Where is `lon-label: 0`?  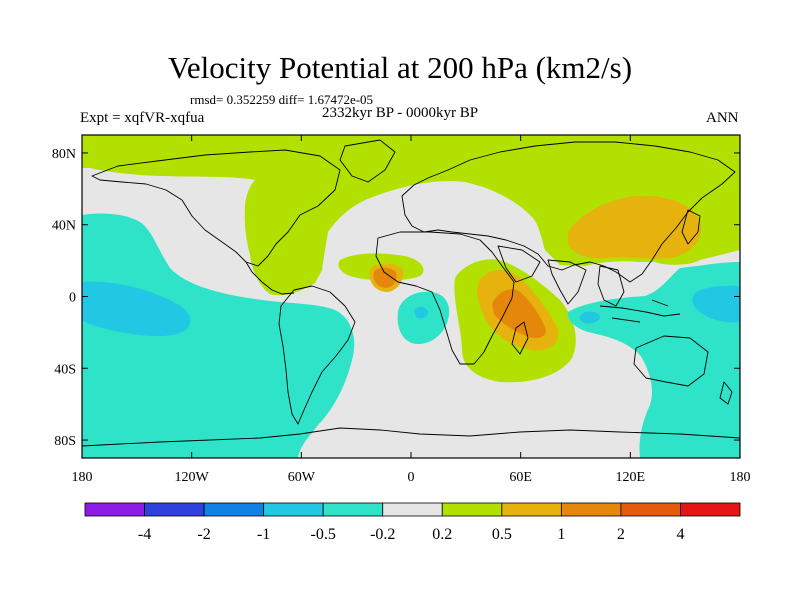 lon-label: 0 is located at coordinates (411, 477).